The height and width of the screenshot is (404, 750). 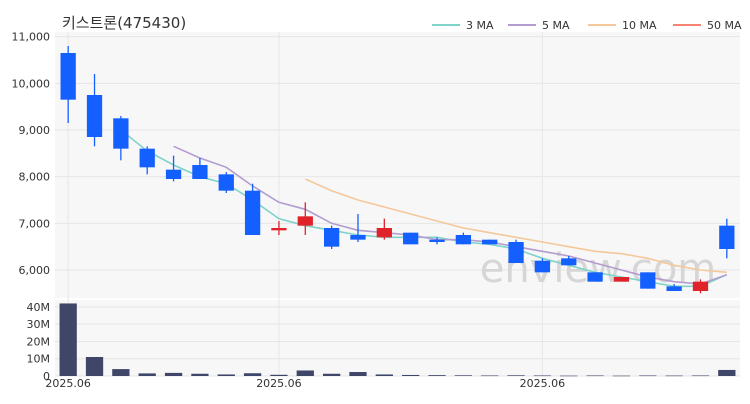 I want to click on volume-tick-label: 20M, so click(x=39, y=341).